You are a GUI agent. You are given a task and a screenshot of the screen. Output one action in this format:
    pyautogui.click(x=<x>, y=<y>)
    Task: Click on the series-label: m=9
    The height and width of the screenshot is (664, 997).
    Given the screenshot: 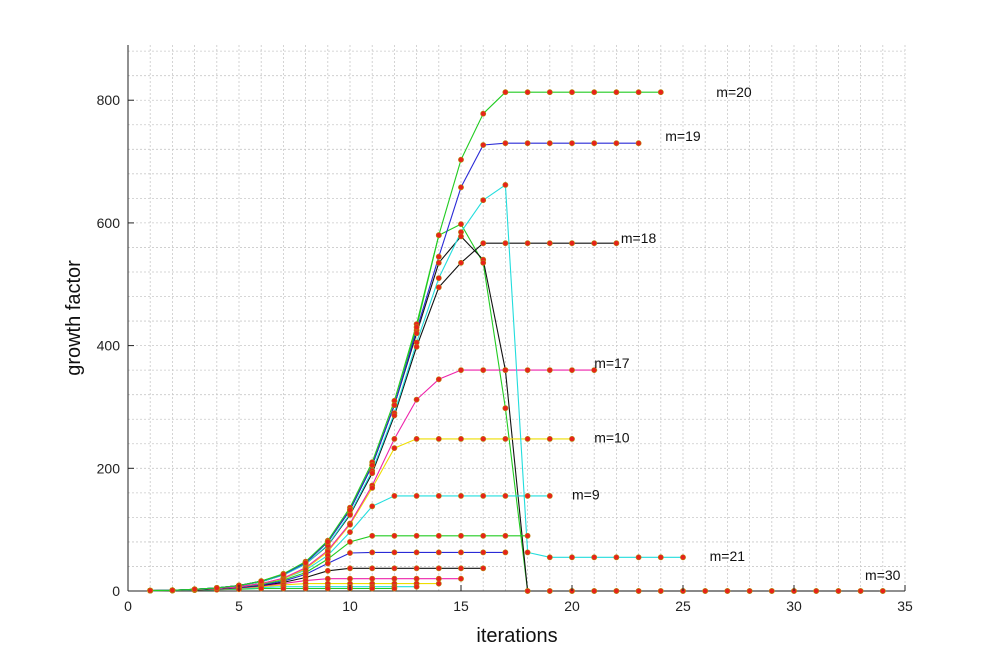 What is the action you would take?
    pyautogui.click(x=586, y=495)
    